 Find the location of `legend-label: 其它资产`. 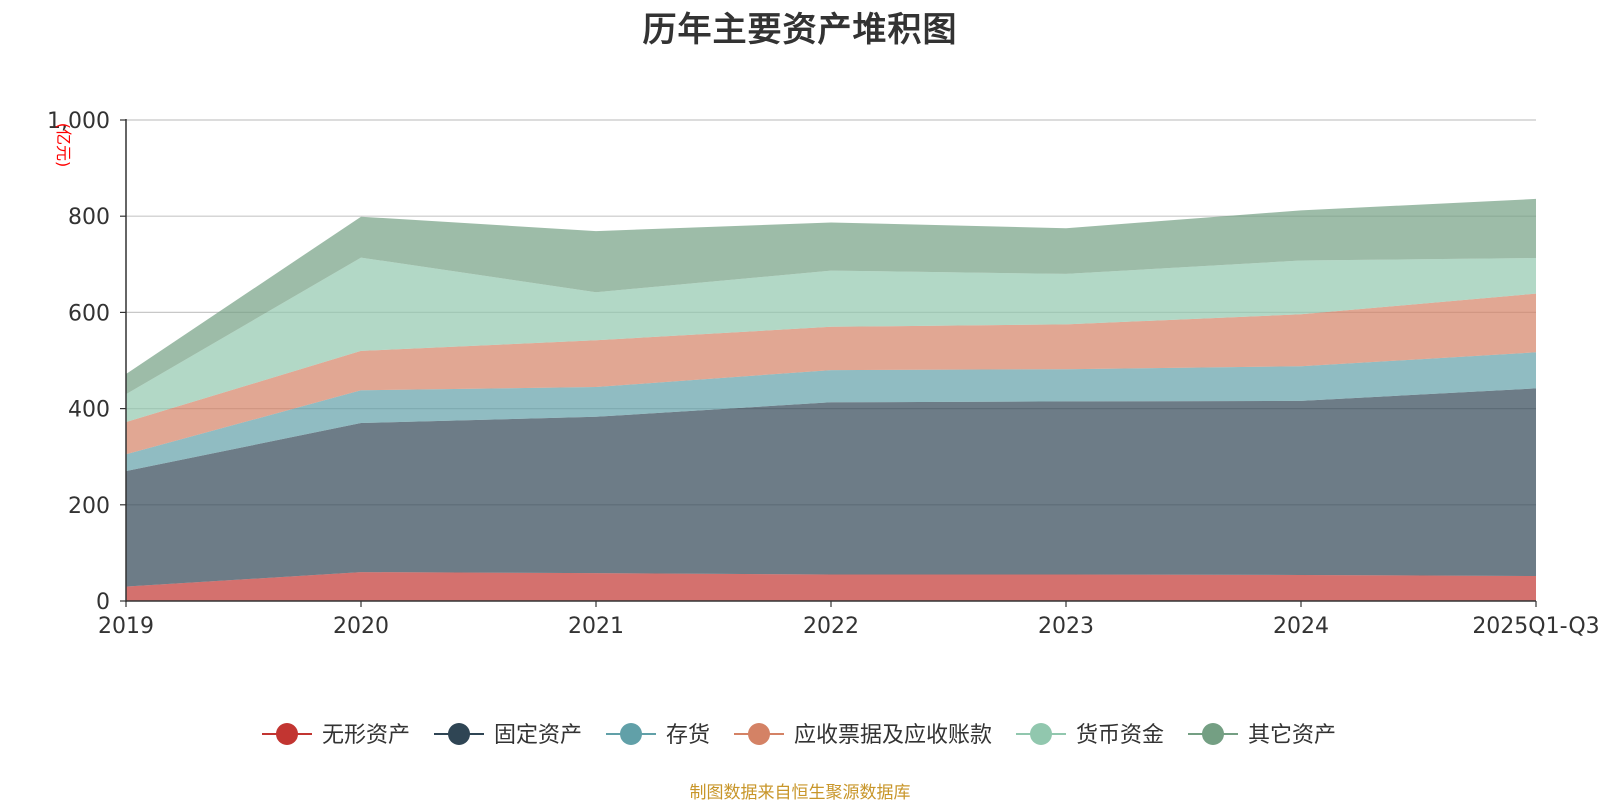

legend-label: 其它资产 is located at coordinates (1292, 735).